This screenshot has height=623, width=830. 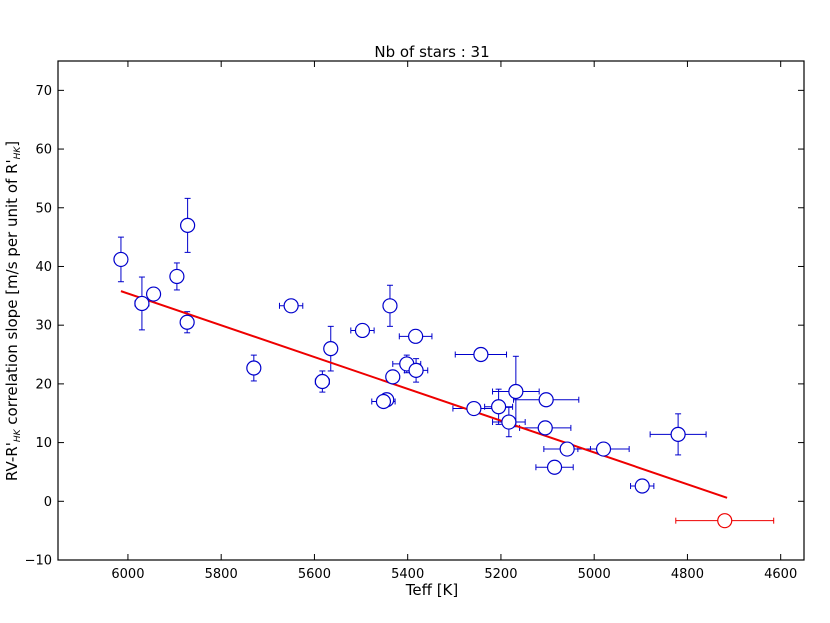 I want to click on x-tick-label: 5800, so click(x=221, y=574).